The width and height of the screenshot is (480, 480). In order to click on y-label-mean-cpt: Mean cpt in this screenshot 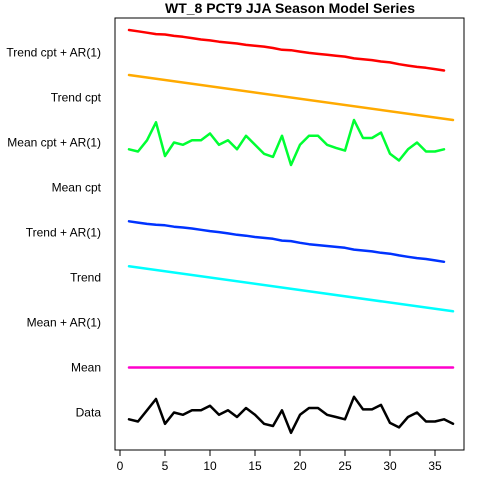, I will do `click(77, 188)`.